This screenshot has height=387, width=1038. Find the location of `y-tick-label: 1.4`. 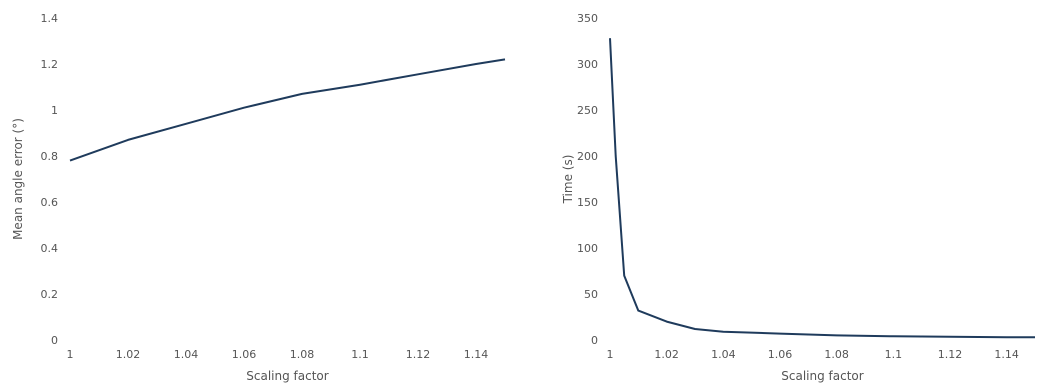

y-tick-label: 1.4 is located at coordinates (50, 18).